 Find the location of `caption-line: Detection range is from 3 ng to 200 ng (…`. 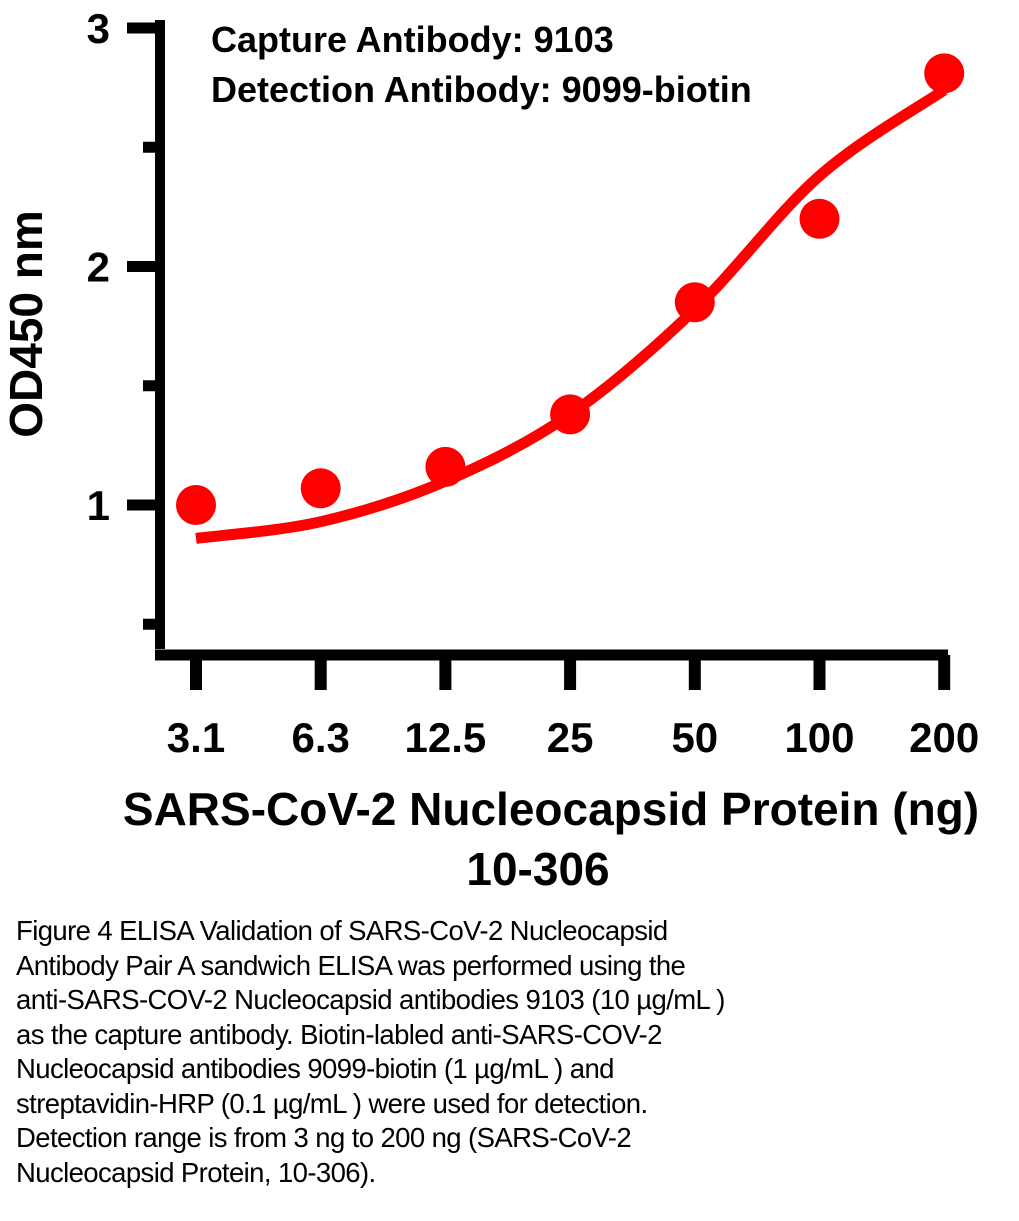

caption-line: Detection range is from 3 ng to 200 ng (… is located at coordinates (324, 1137).